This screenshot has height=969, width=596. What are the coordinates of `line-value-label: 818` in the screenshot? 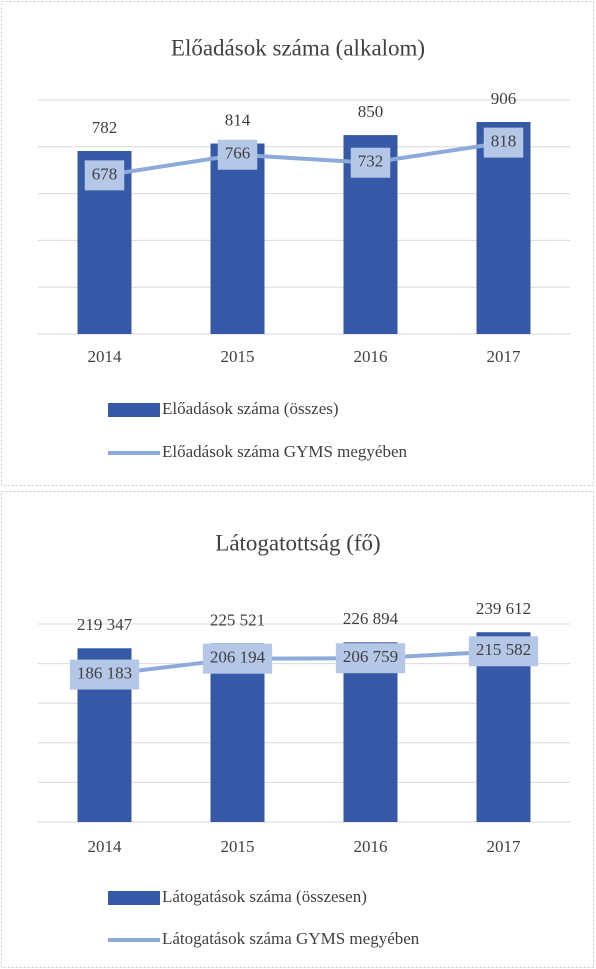 It's located at (504, 140).